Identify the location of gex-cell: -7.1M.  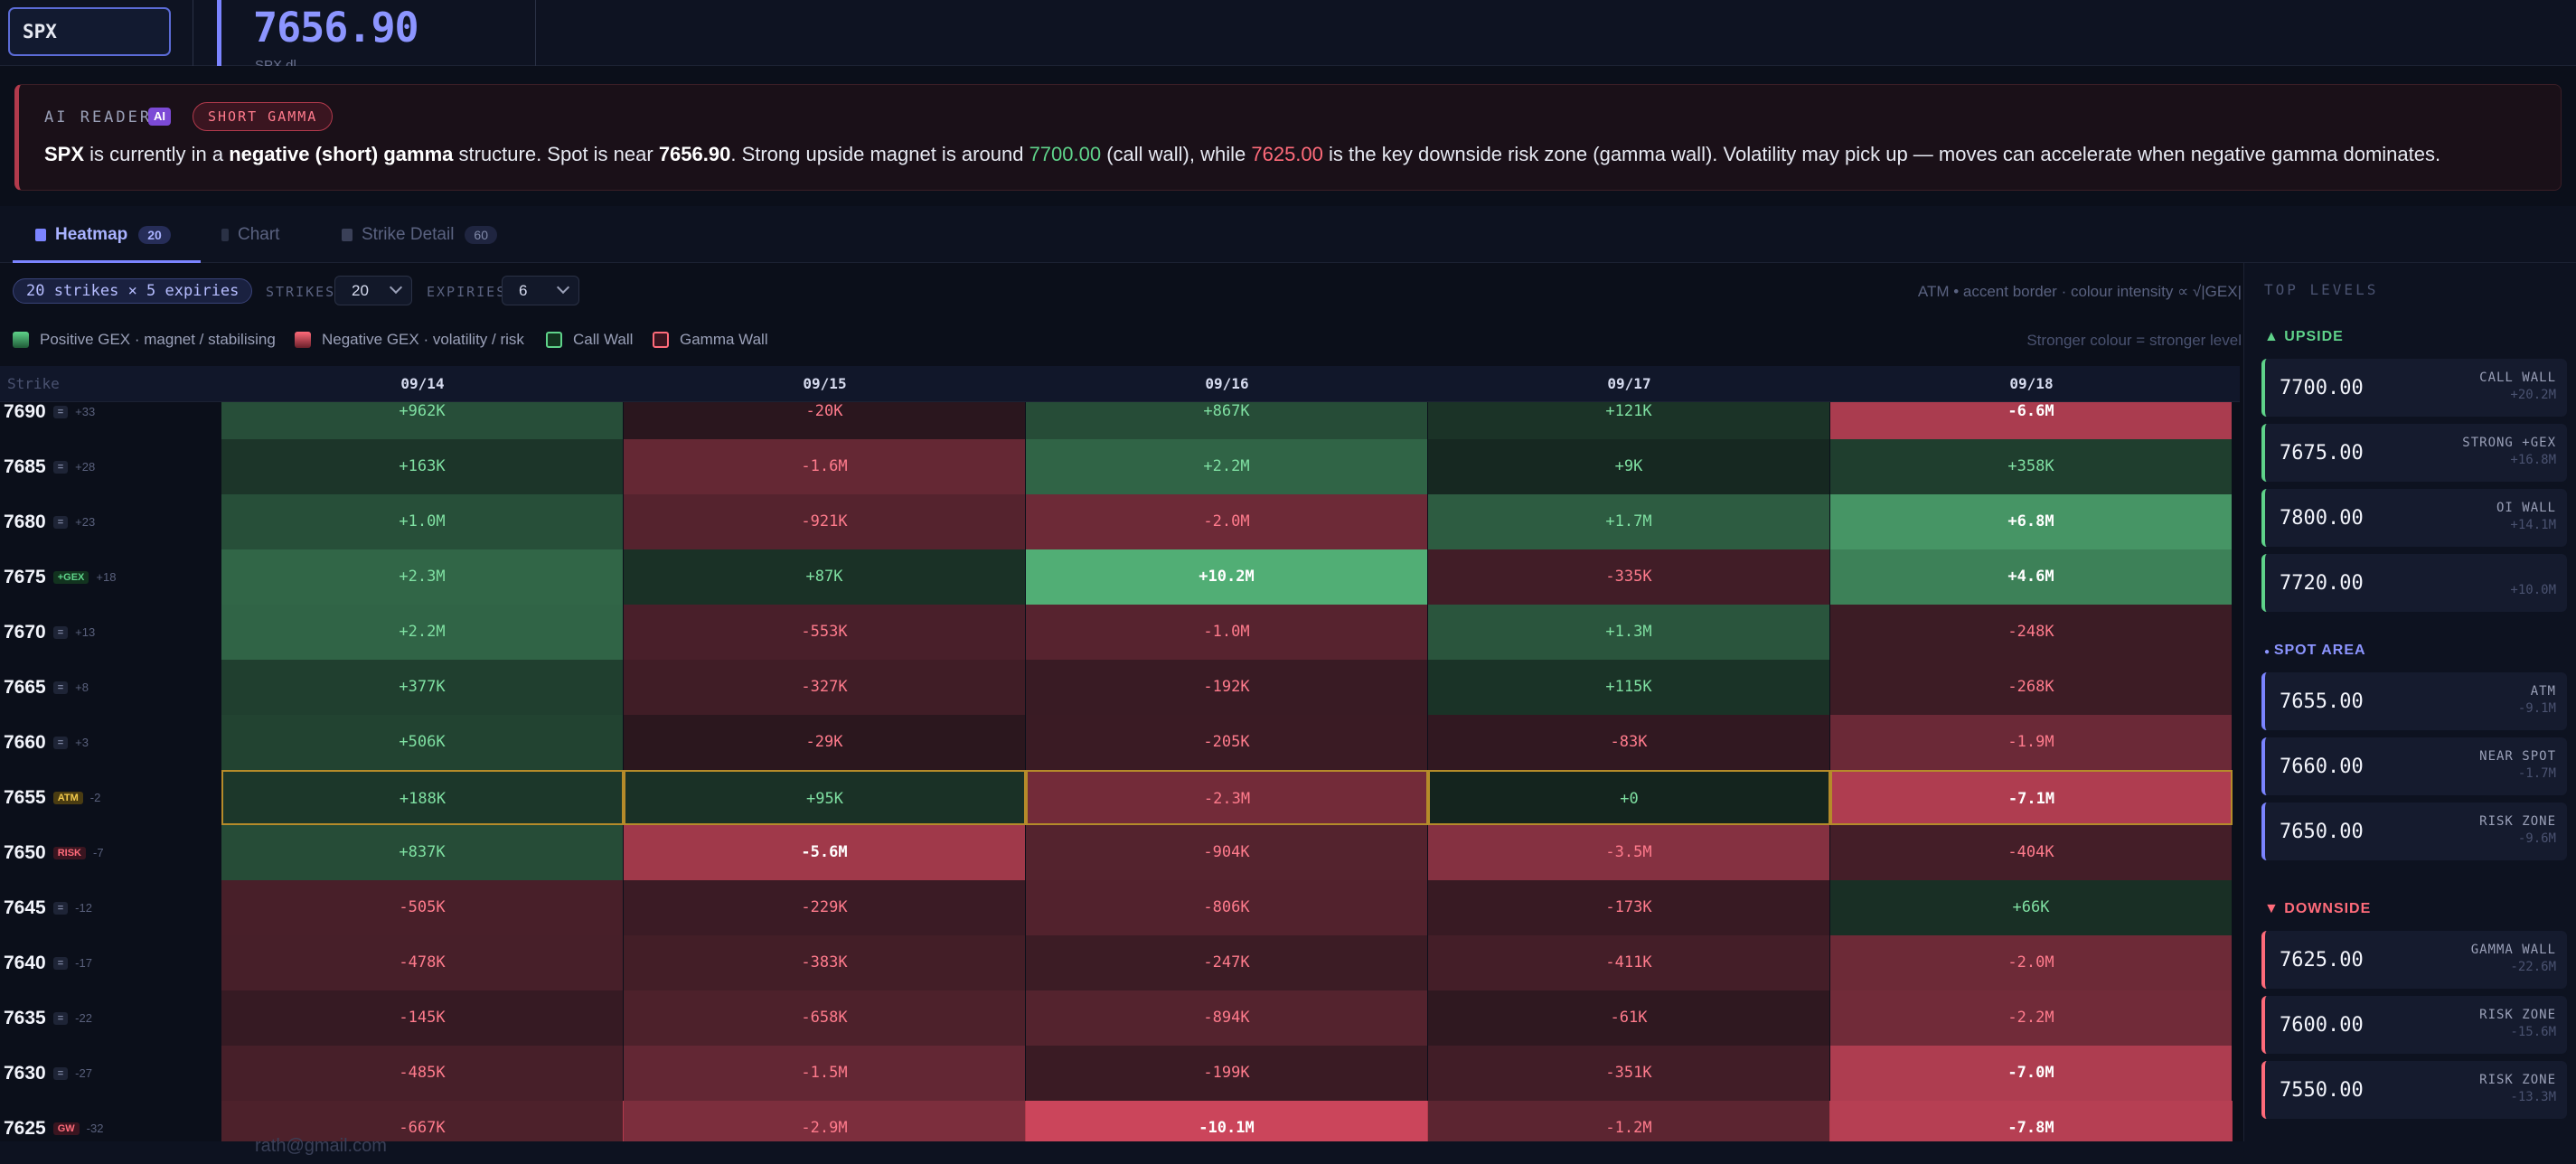
(2032, 798).